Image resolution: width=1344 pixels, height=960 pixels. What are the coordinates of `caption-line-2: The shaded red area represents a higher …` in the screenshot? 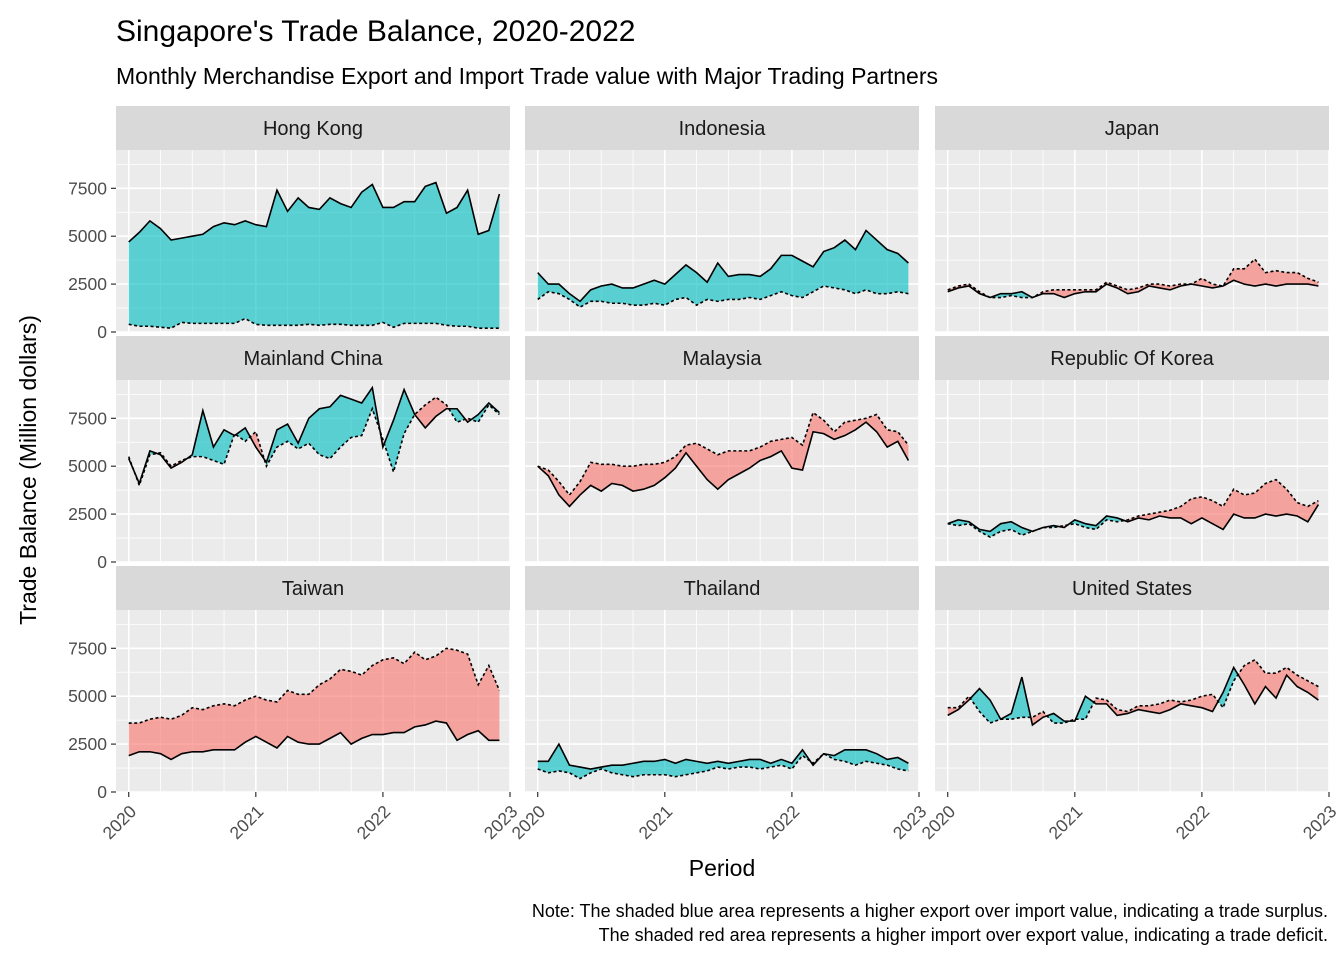 It's located at (963, 935).